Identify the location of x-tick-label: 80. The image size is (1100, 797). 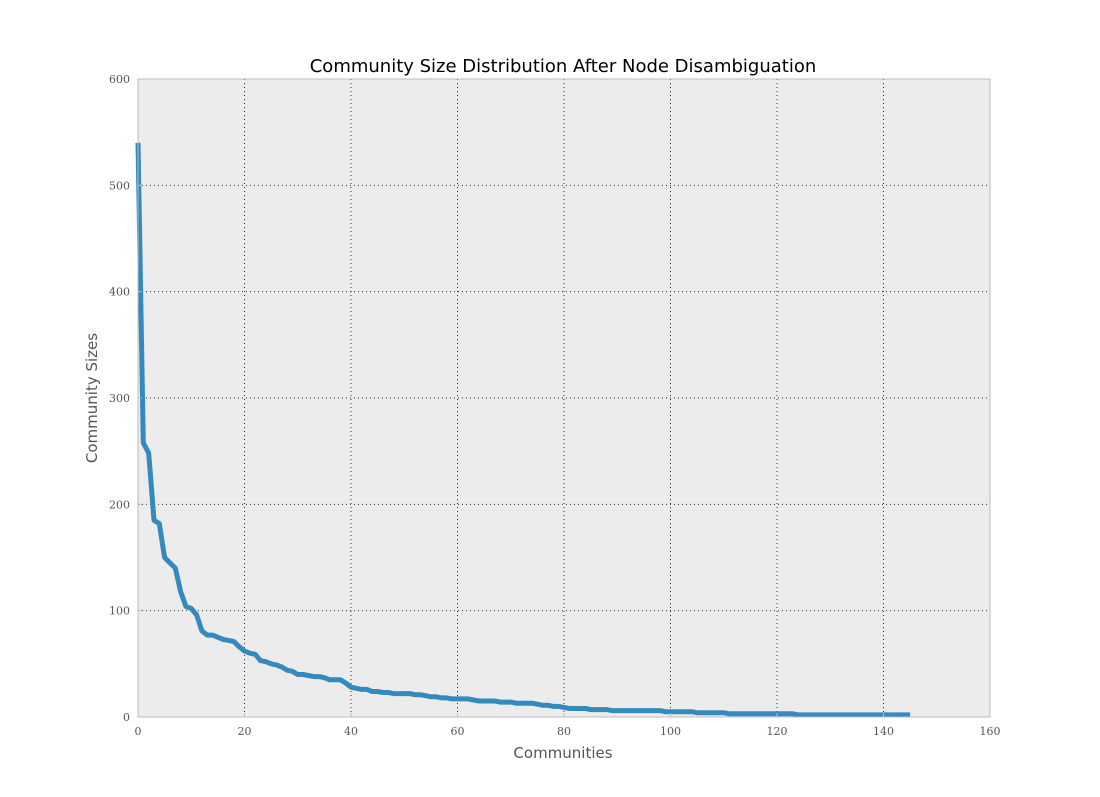
(564, 731).